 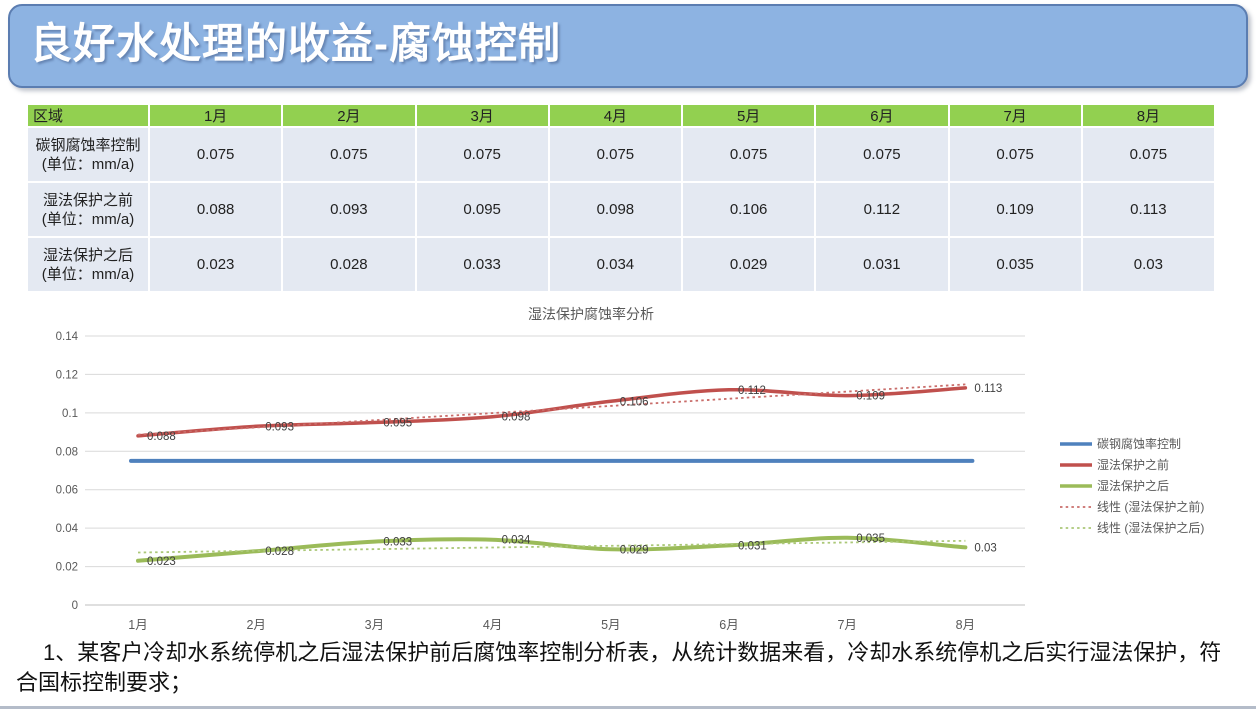 I want to click on table-head: 区域 1月 2月 3月 4月 5月 6月 7月 8月, so click(x=621, y=115).